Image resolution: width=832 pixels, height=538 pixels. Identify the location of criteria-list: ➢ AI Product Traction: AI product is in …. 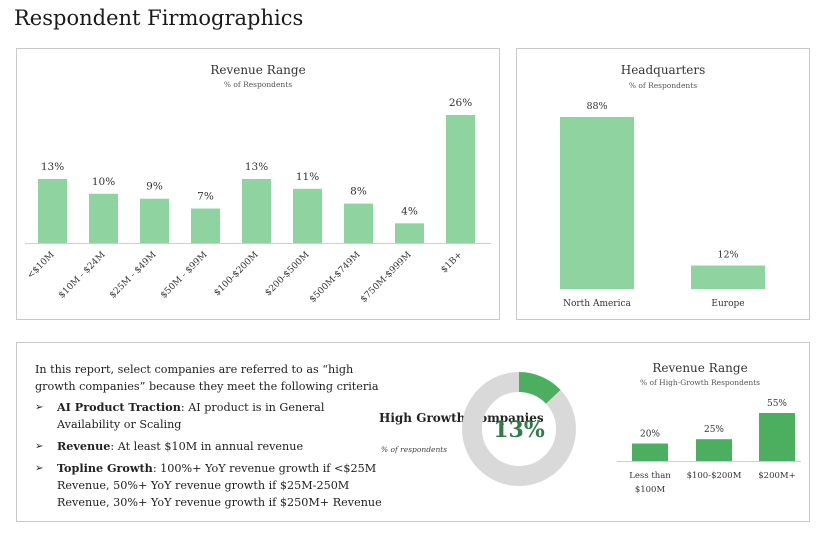
(210, 455).